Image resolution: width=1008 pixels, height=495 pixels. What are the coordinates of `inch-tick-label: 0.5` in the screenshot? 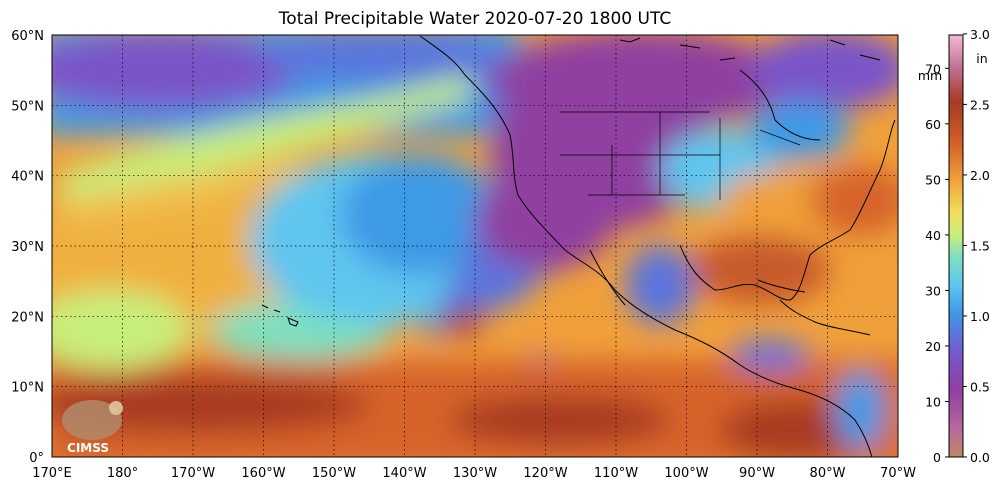 It's located at (980, 386).